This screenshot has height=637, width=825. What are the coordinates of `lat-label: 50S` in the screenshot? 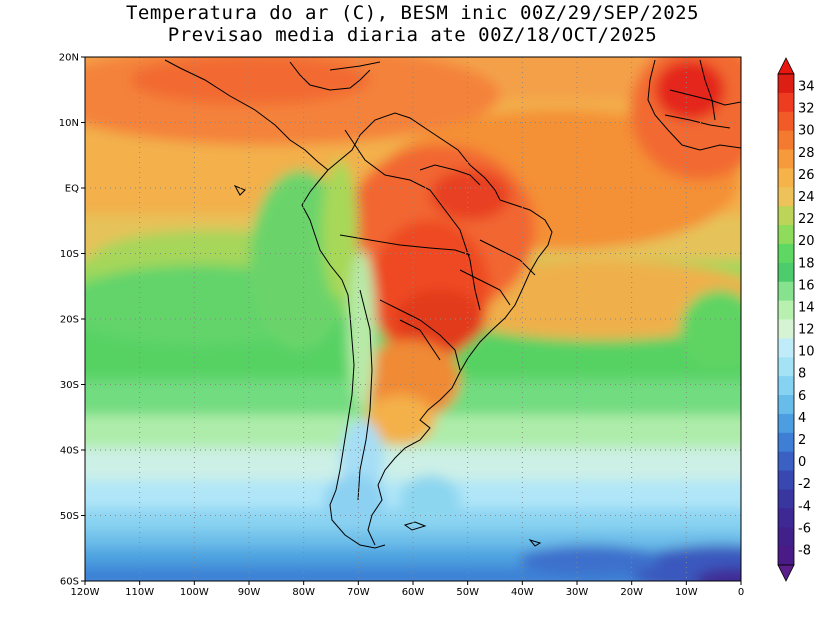 It's located at (69, 516).